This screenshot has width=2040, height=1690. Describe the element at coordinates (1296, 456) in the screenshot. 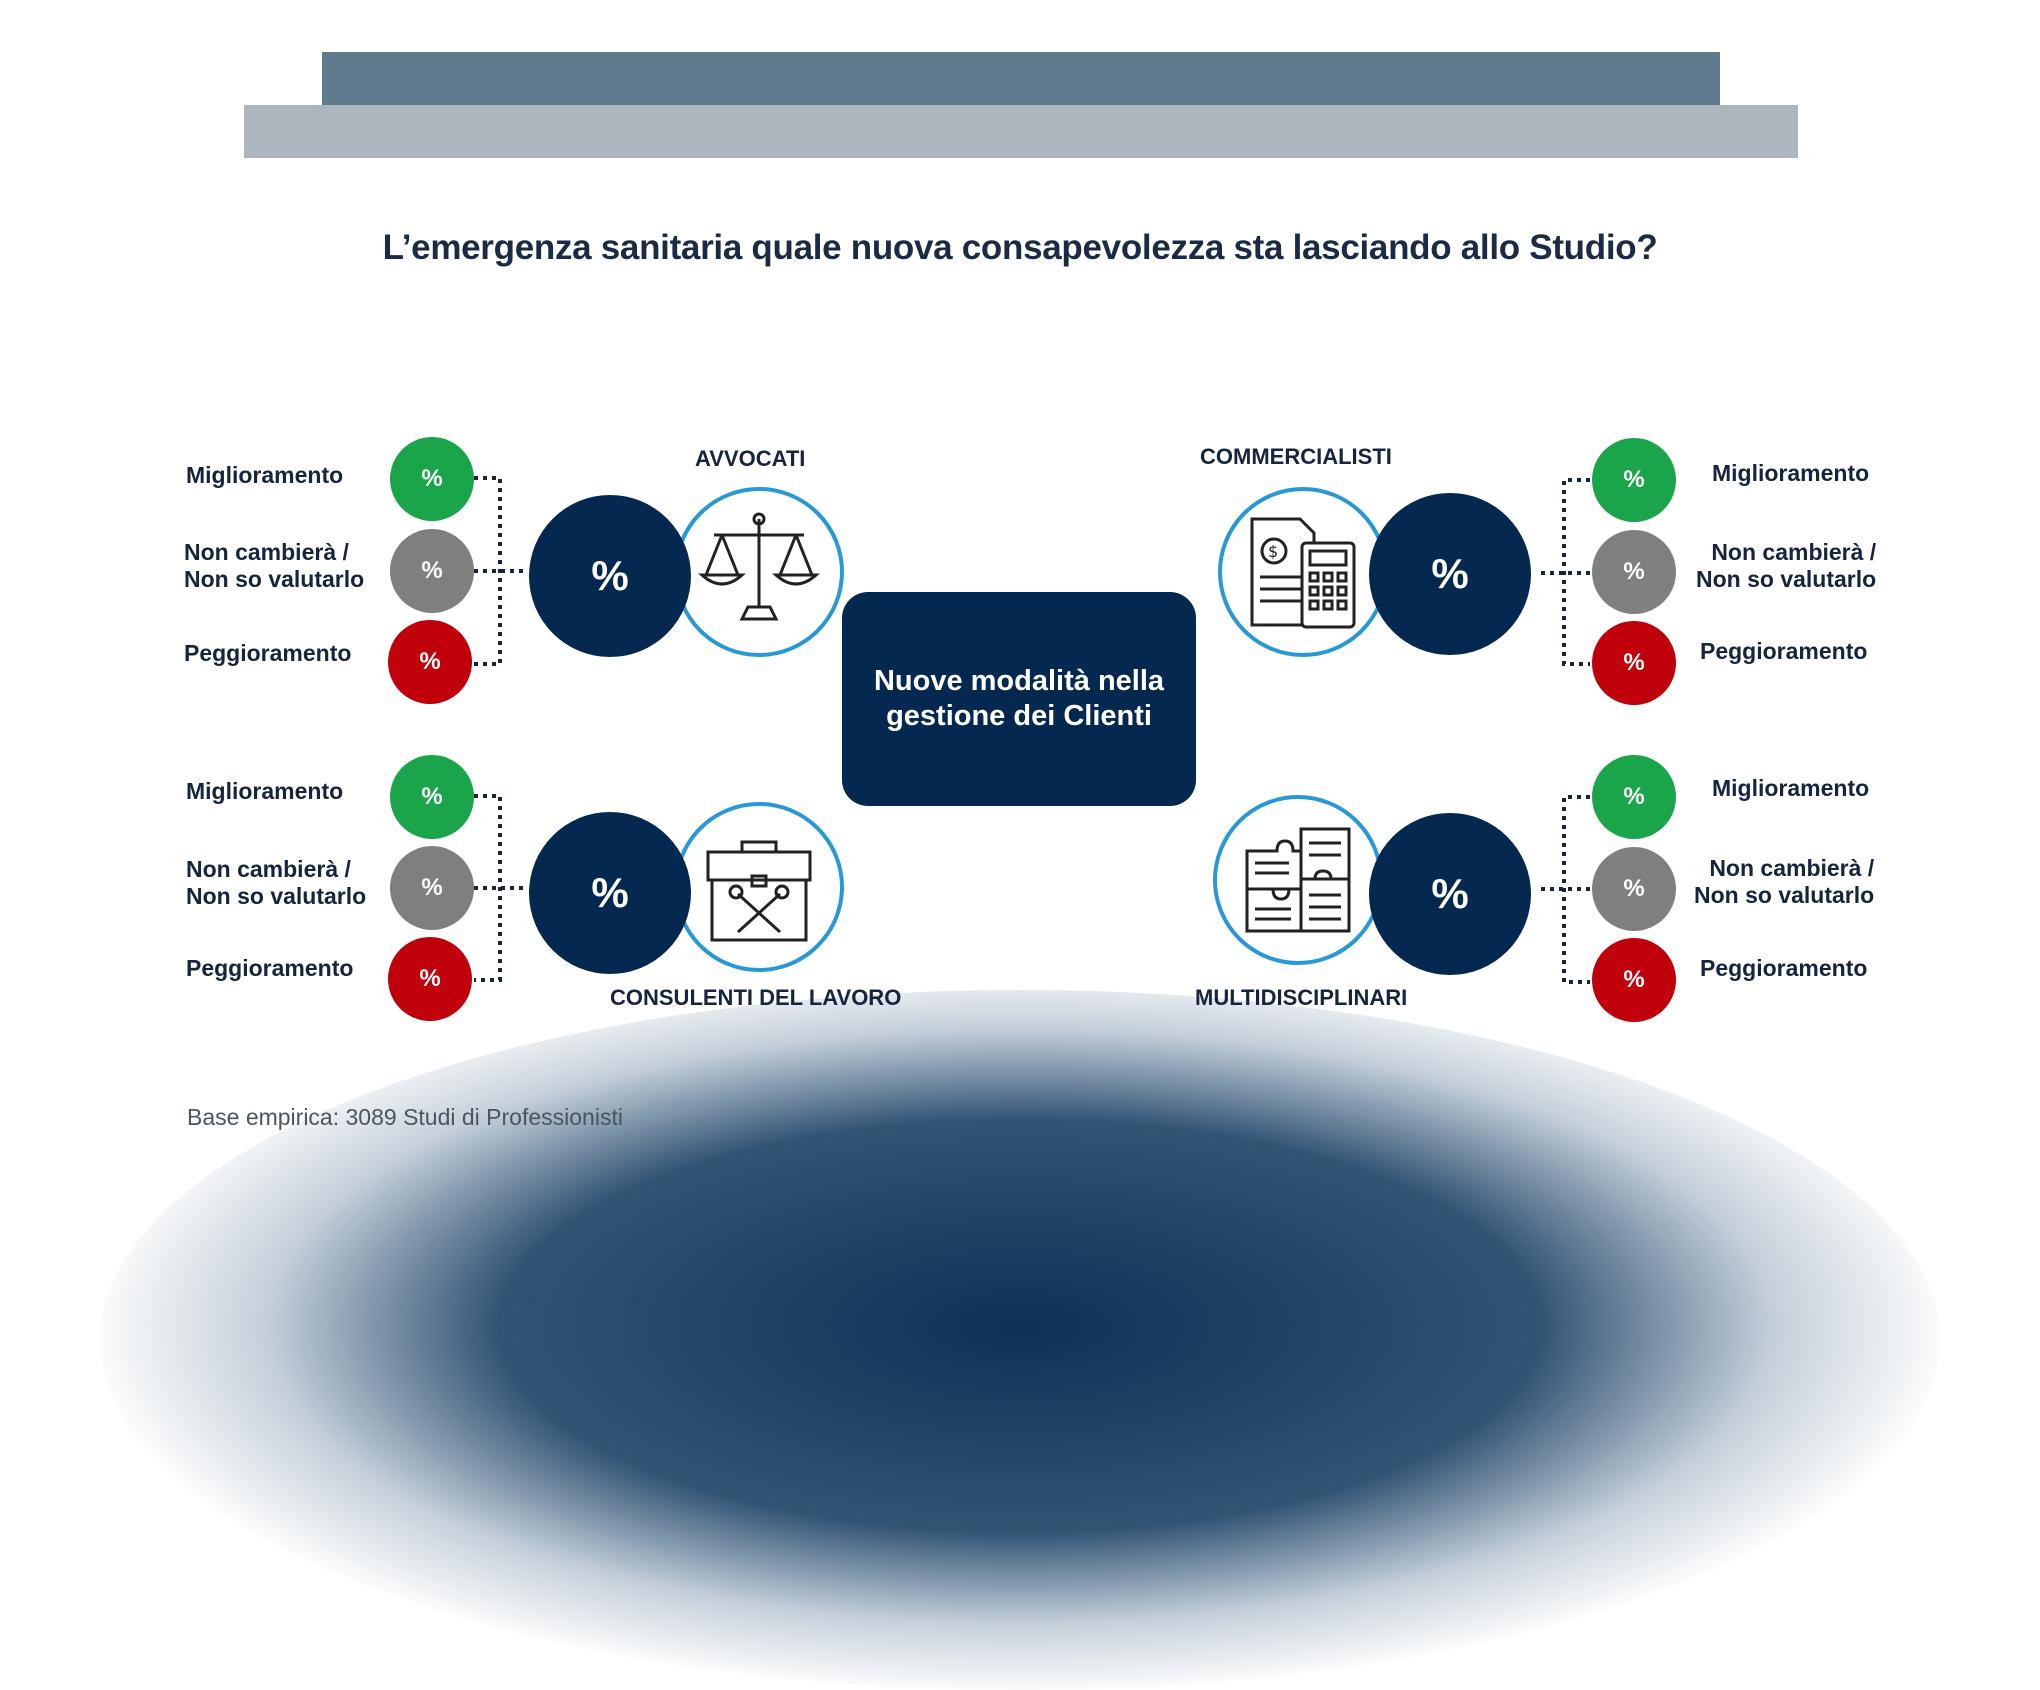

I see `category-commercialisti: COMMERCIALISTI` at that location.